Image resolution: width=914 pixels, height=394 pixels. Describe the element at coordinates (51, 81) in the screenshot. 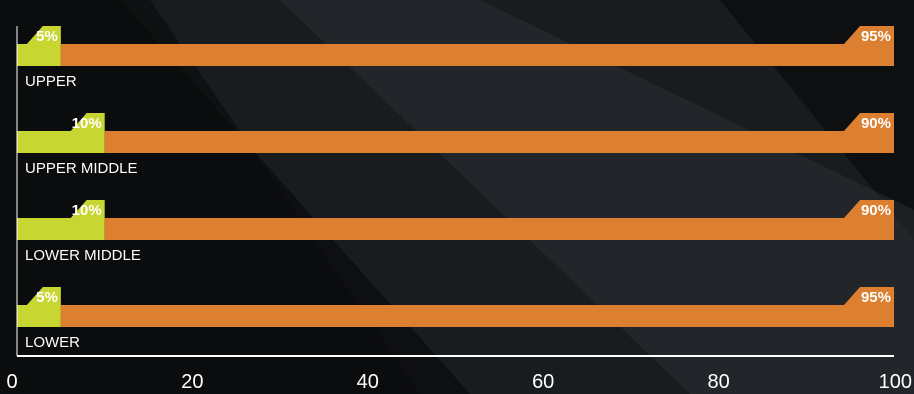

I see `category-label-0: UPPER` at that location.